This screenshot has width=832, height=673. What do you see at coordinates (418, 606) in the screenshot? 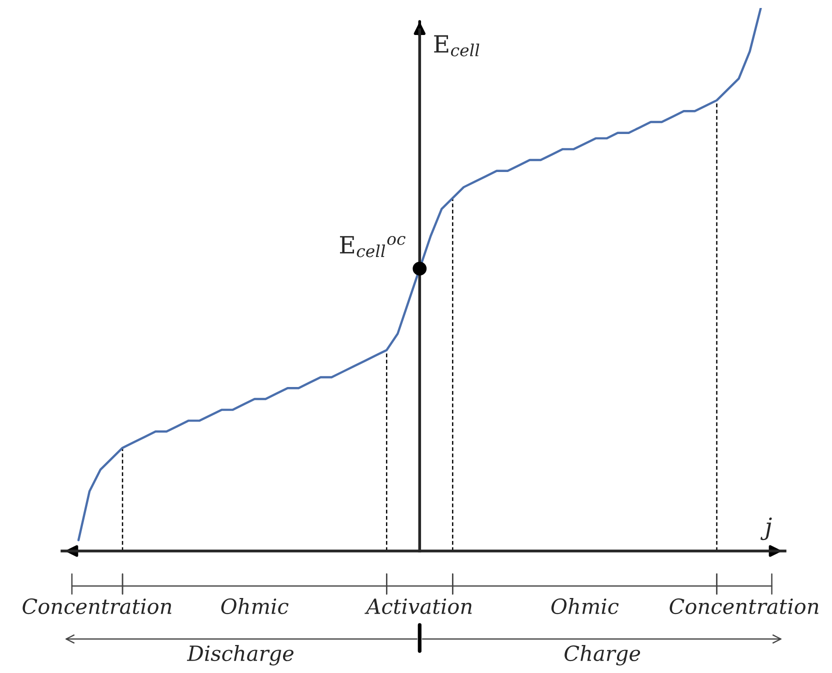
I see `text: Activation` at bounding box center [418, 606].